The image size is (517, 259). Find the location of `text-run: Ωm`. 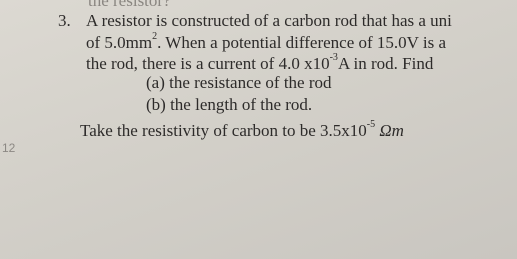

text-run: Ωm is located at coordinates (389, 130).